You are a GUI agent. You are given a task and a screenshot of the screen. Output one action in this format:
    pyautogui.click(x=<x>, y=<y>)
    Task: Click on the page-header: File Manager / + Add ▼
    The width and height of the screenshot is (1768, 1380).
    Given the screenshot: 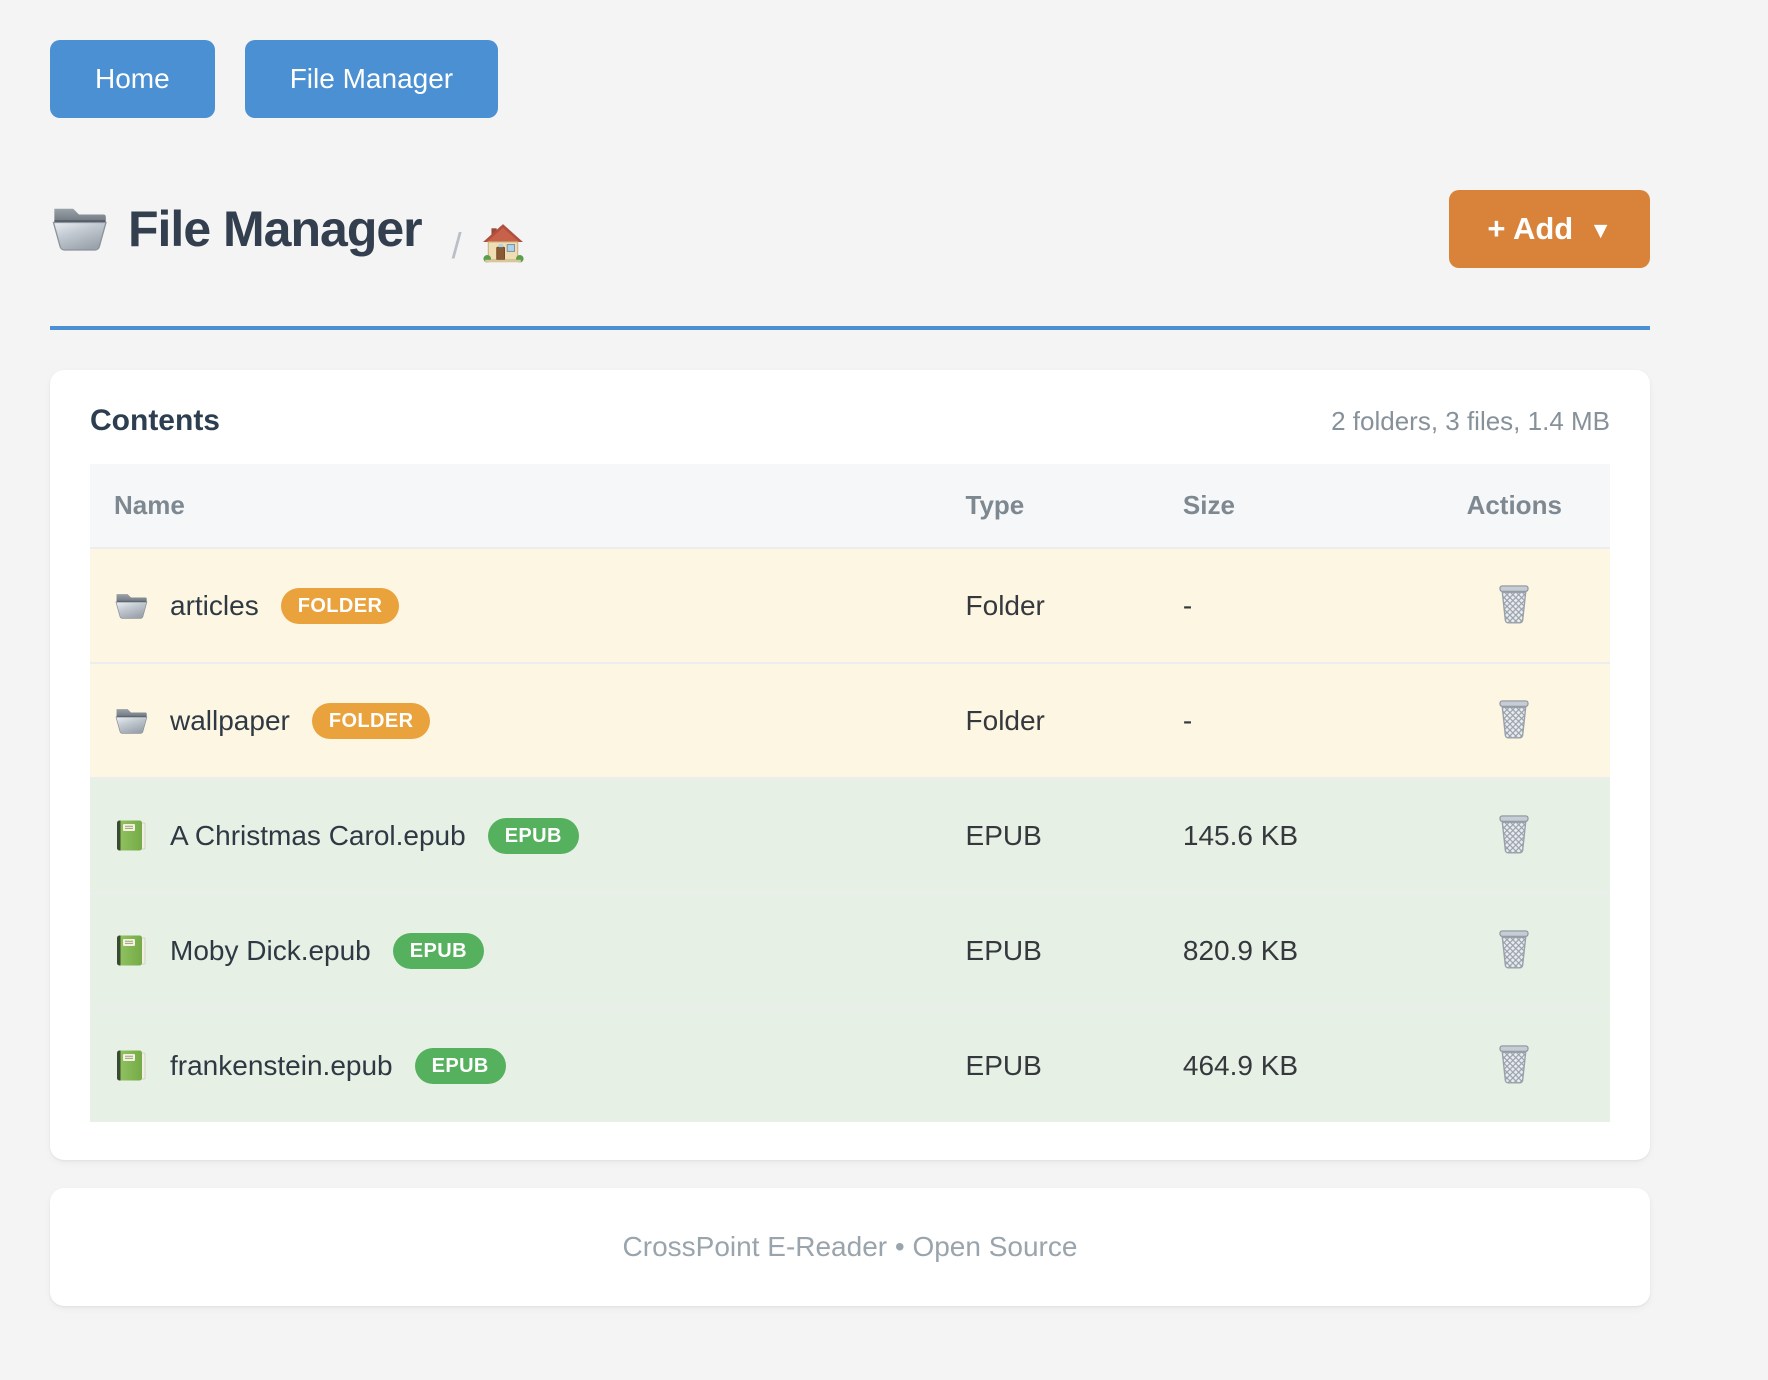 What is the action you would take?
    pyautogui.click(x=850, y=229)
    